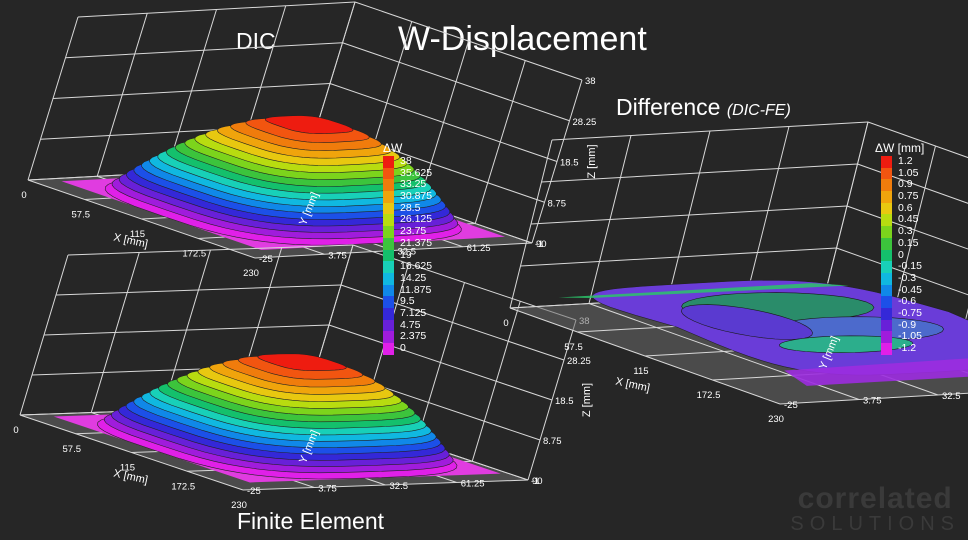  What do you see at coordinates (127, 468) in the screenshot?
I see `x-tick-label: 115` at bounding box center [127, 468].